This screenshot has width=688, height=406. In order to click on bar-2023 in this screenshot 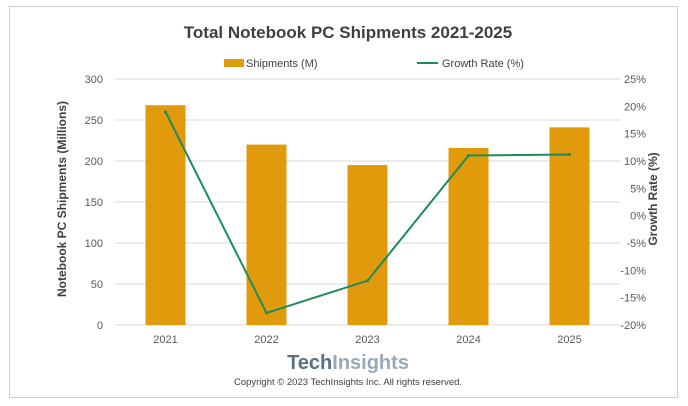, I will do `click(367, 245)`.